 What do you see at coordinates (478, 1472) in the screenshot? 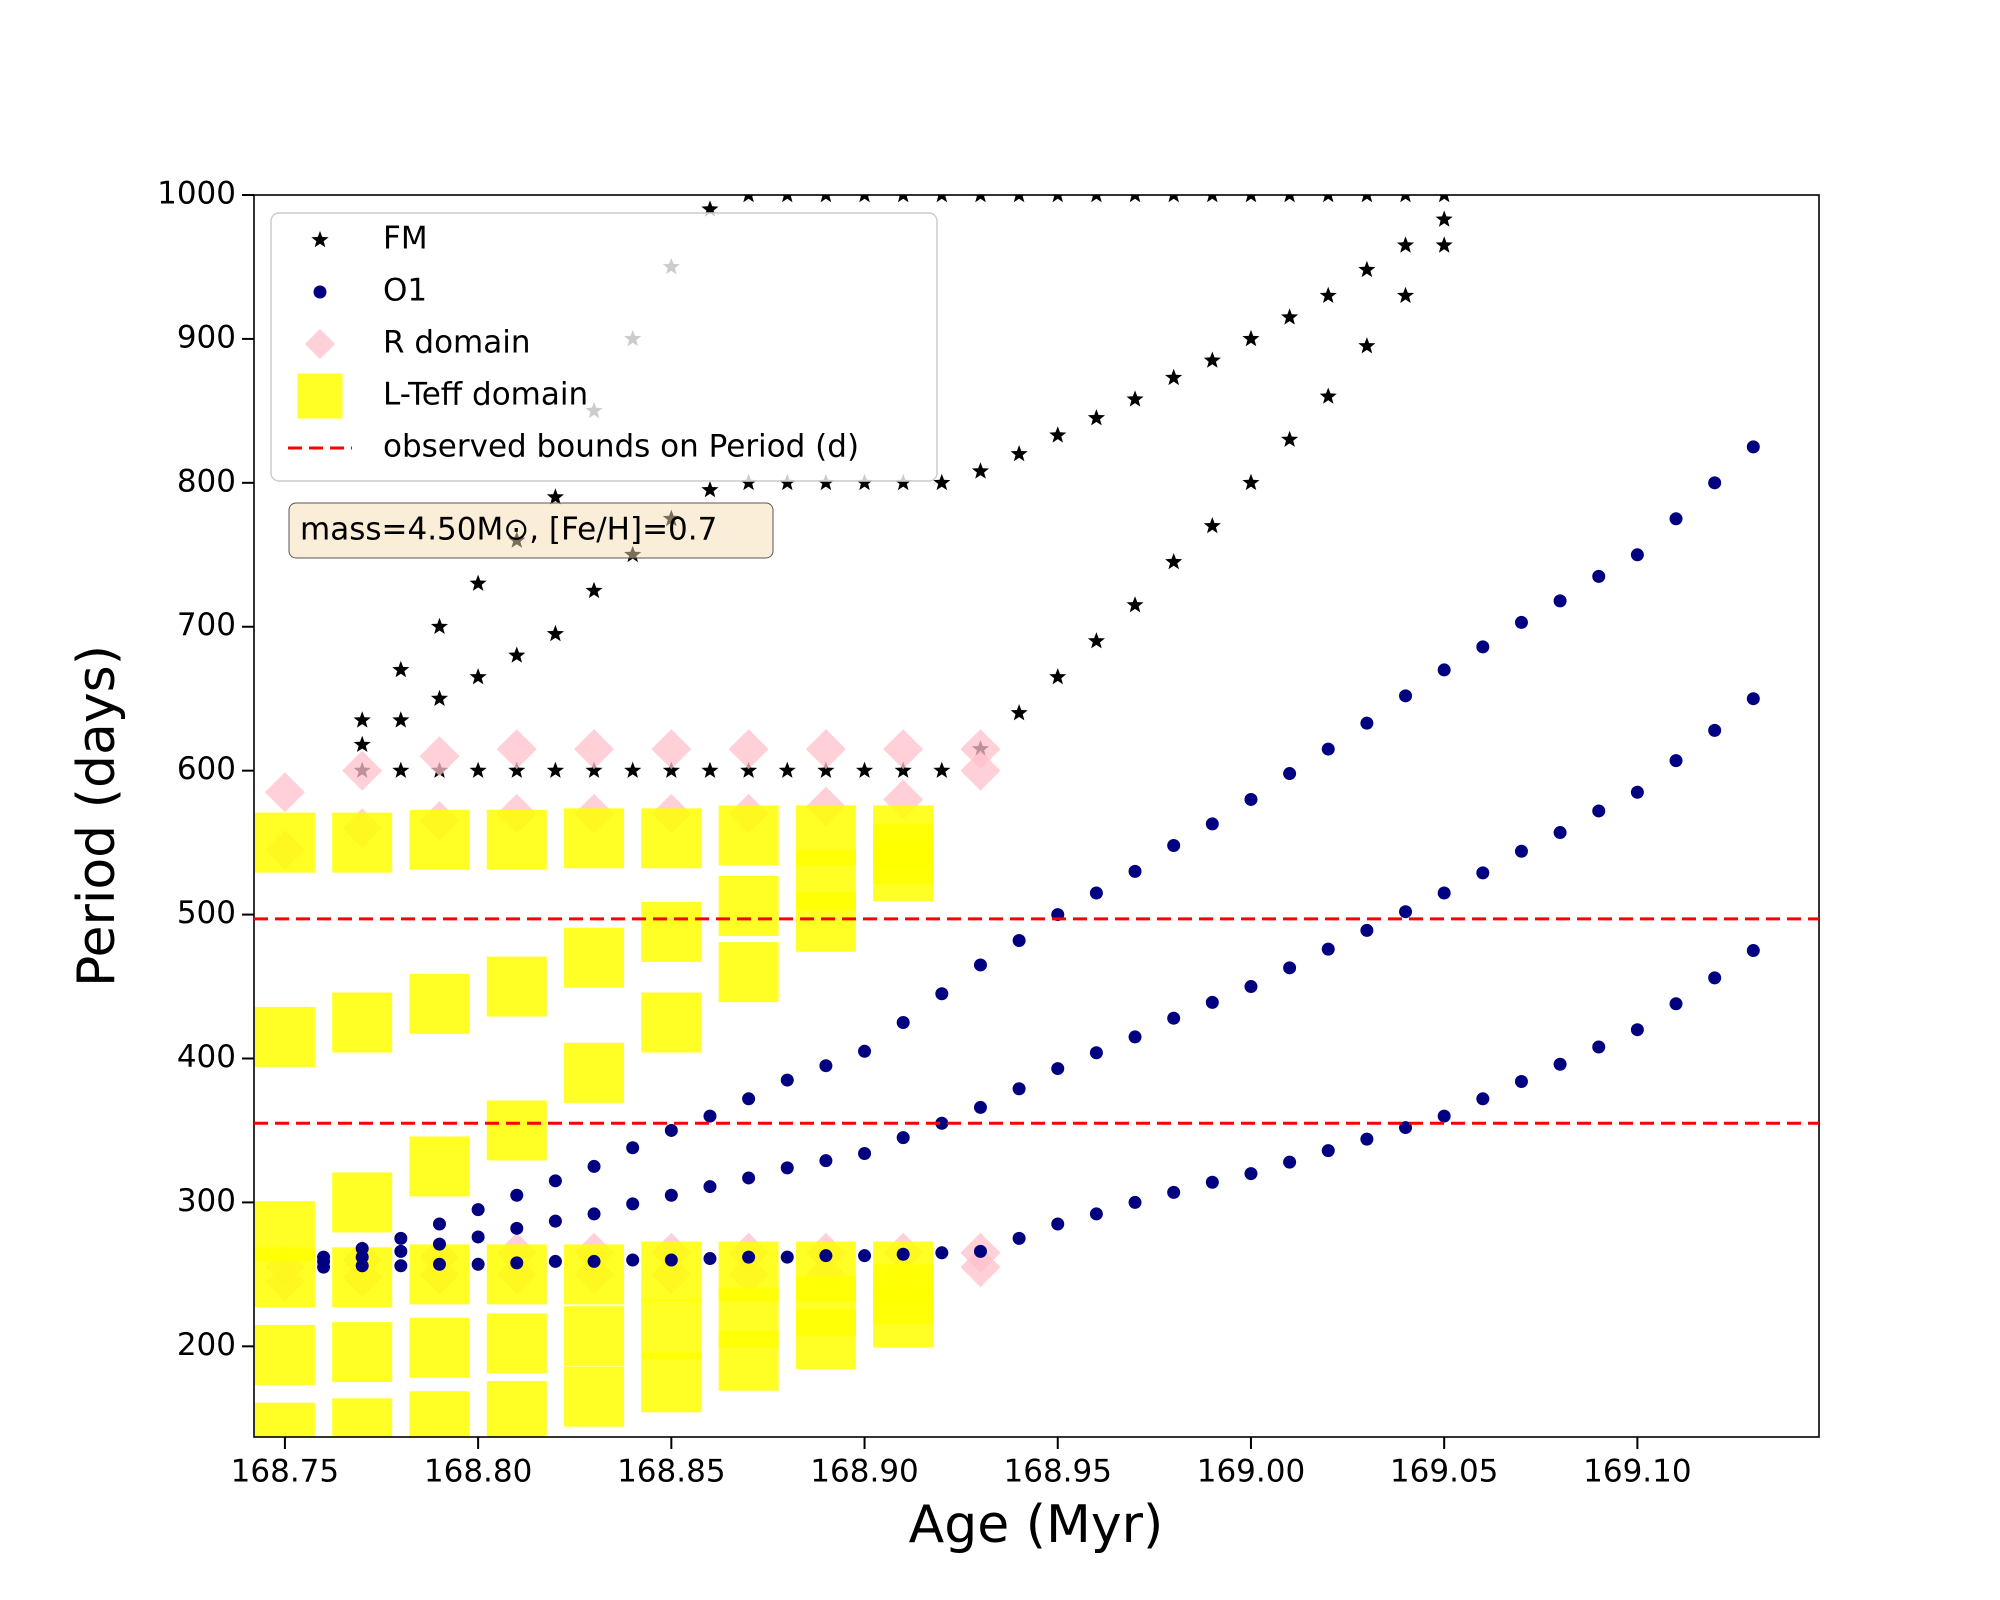
I see `x-tick-label: 168.80` at bounding box center [478, 1472].